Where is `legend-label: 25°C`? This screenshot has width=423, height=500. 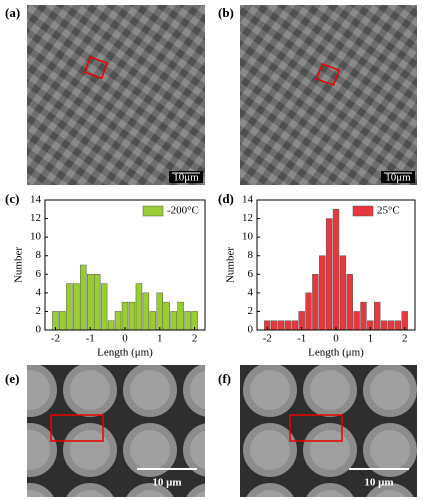 legend-label: 25°C is located at coordinates (388, 211).